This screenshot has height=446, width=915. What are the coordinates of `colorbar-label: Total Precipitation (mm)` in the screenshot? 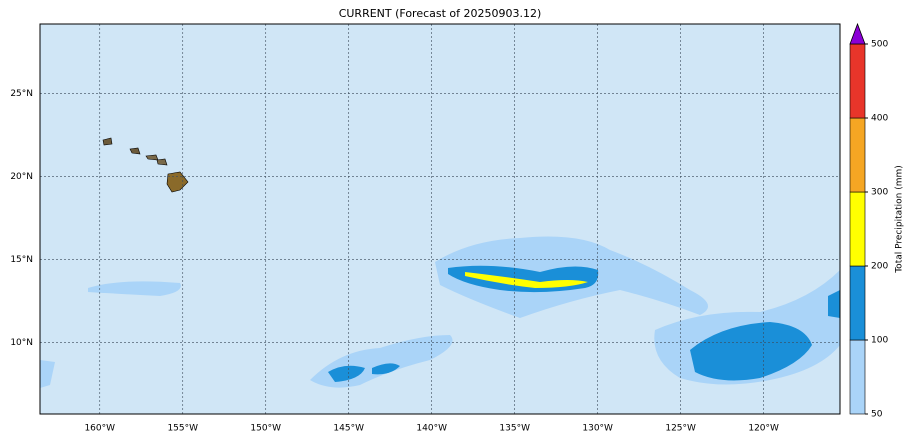 It's located at (900, 219).